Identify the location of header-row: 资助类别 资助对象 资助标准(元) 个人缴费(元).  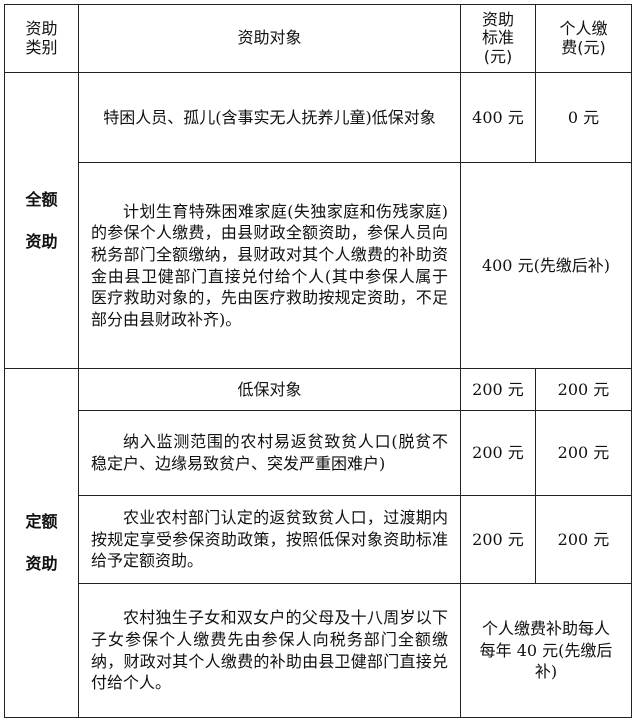
(318, 38).